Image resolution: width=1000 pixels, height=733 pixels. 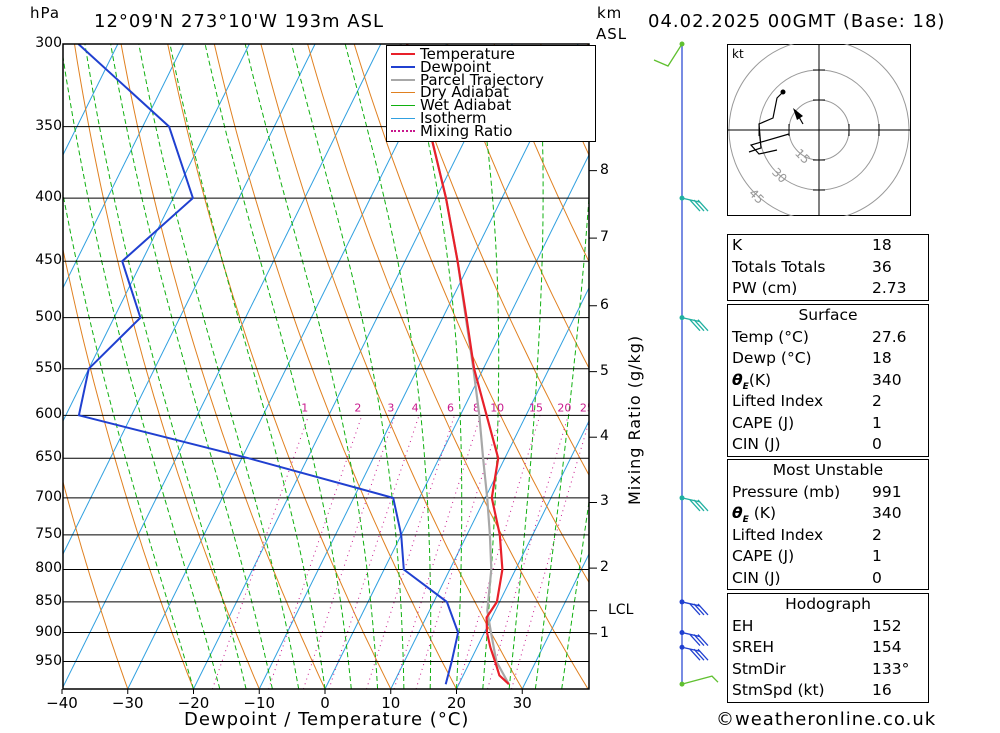 I want to click on surface-cin-row: CIN (J) 0, so click(x=828, y=445).